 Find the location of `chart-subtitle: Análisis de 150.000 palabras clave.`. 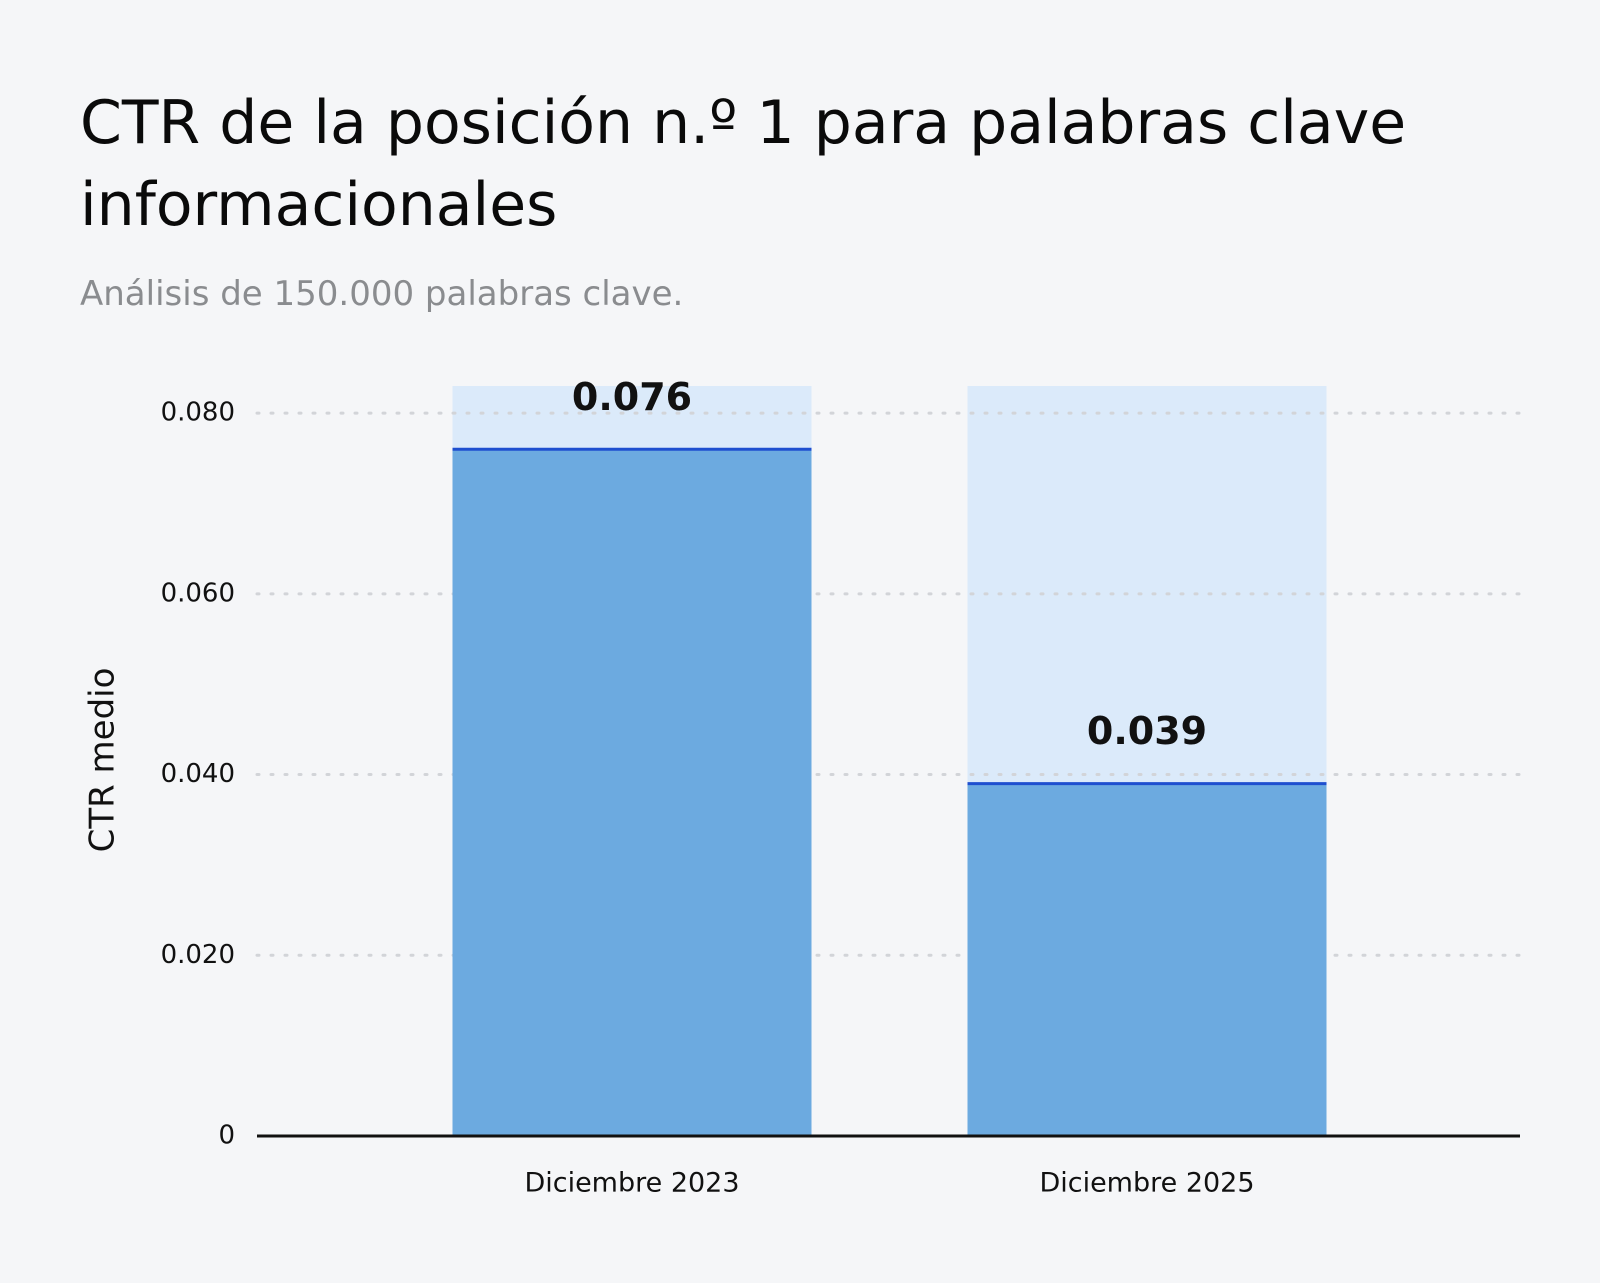

chart-subtitle: Análisis de 150.000 palabras clave. is located at coordinates (382, 294).